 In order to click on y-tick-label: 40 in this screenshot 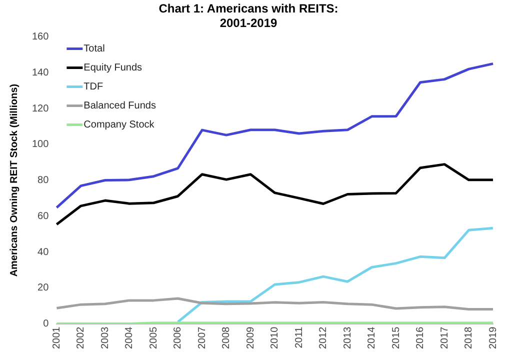, I will do `click(44, 252)`.